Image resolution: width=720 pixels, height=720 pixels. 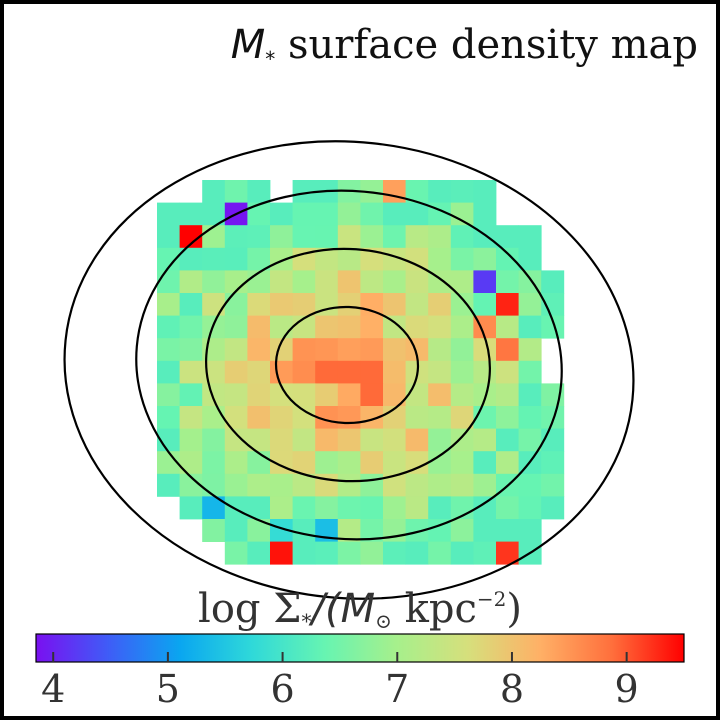 What do you see at coordinates (383, 621) in the screenshot?
I see `cb-label-unit-sub: ⊙` at bounding box center [383, 621].